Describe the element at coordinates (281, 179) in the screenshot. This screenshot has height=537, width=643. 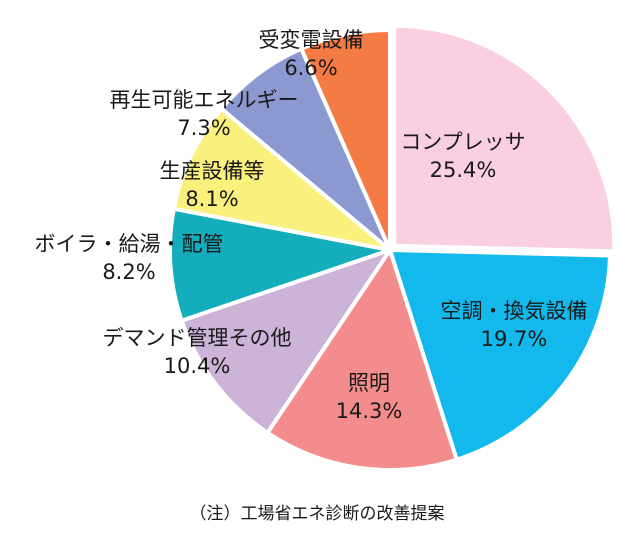
I see `pie-slice-production` at that location.